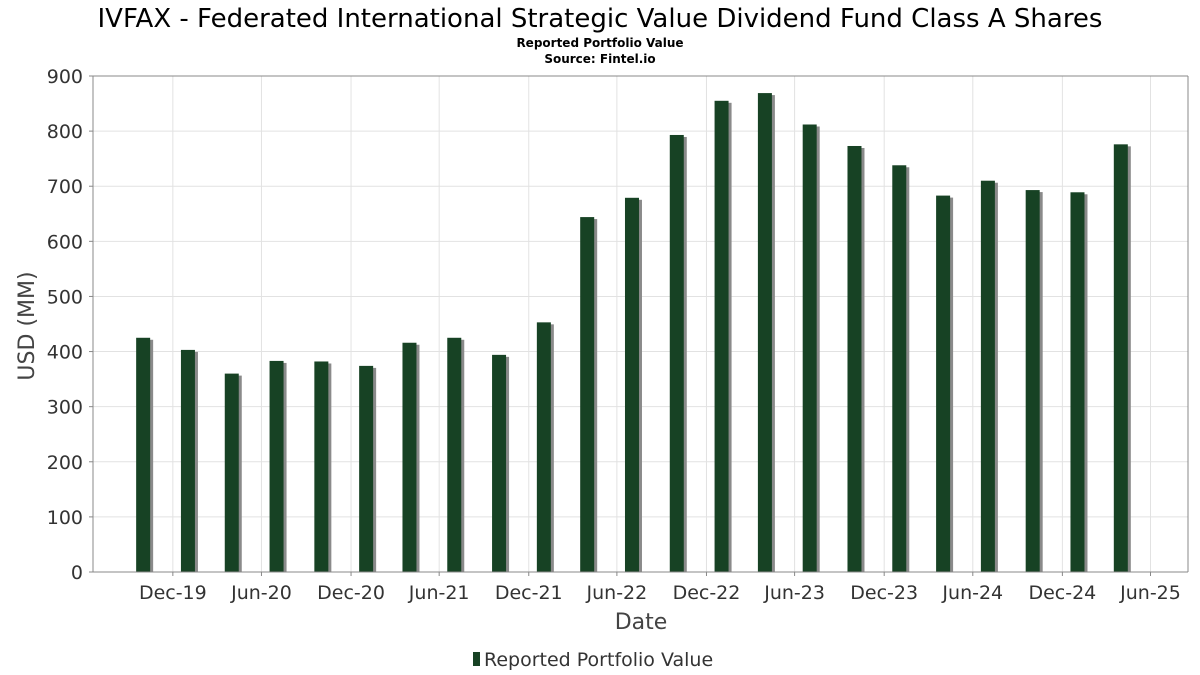  I want to click on x-axis-label: Date, so click(641, 622).